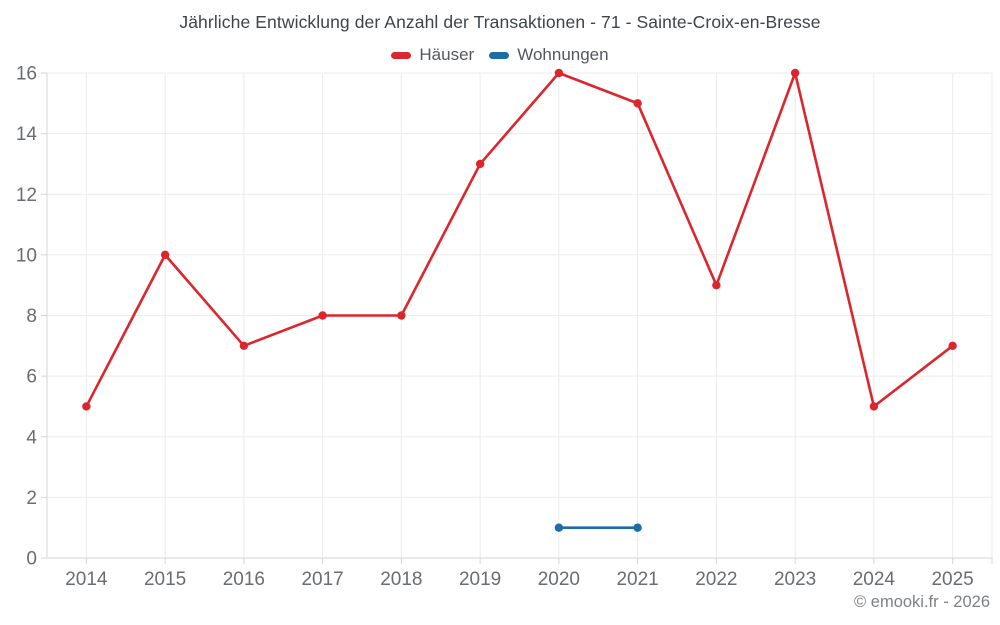 The height and width of the screenshot is (625, 1000). What do you see at coordinates (26, 195) in the screenshot?
I see `y-tick-label: 12` at bounding box center [26, 195].